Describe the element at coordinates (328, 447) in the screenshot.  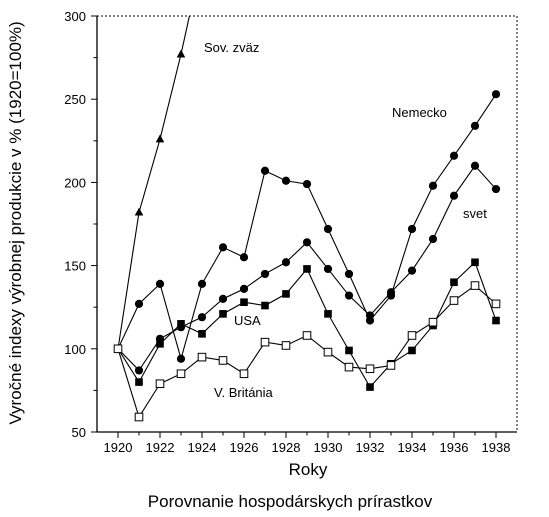
I see `x-tick-label: 1930` at that location.